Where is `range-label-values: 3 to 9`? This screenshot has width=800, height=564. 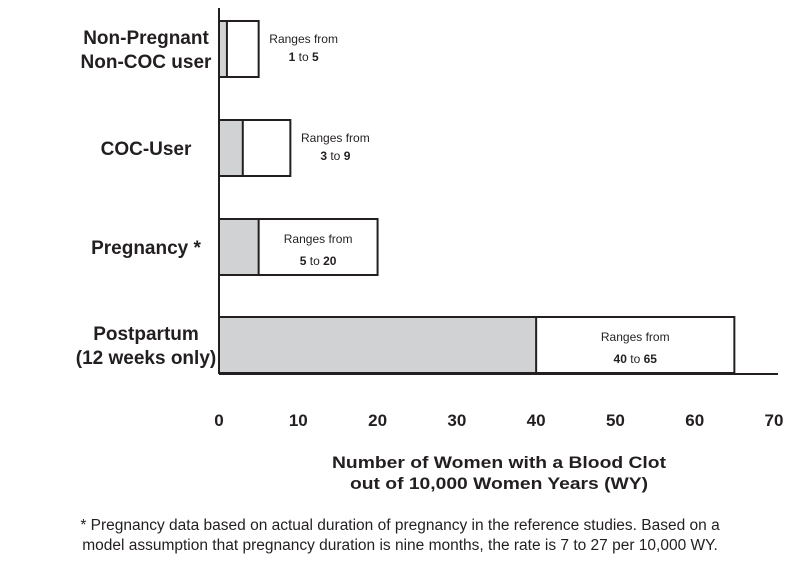 range-label-values: 3 to 9 is located at coordinates (335, 156).